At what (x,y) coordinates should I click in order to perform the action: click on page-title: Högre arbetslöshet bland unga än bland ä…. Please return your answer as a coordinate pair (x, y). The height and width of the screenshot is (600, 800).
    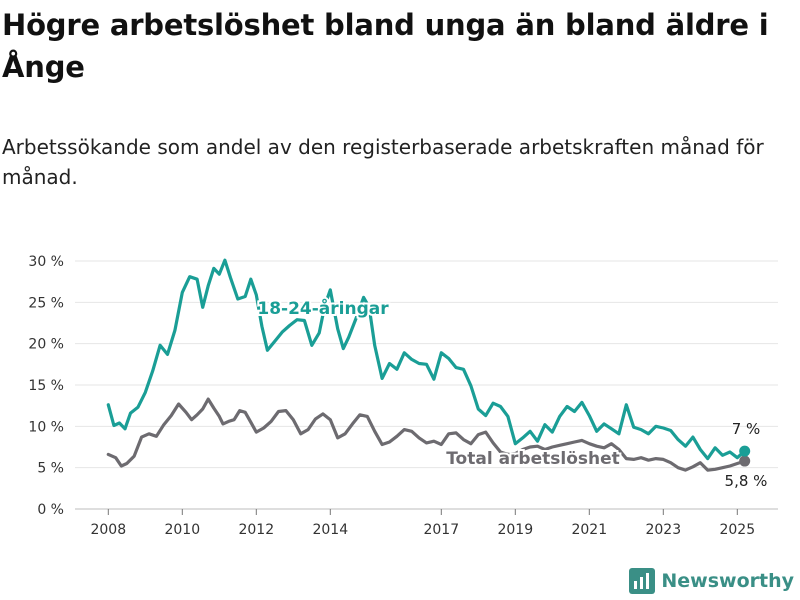
    Looking at the image, I should click on (385, 46).